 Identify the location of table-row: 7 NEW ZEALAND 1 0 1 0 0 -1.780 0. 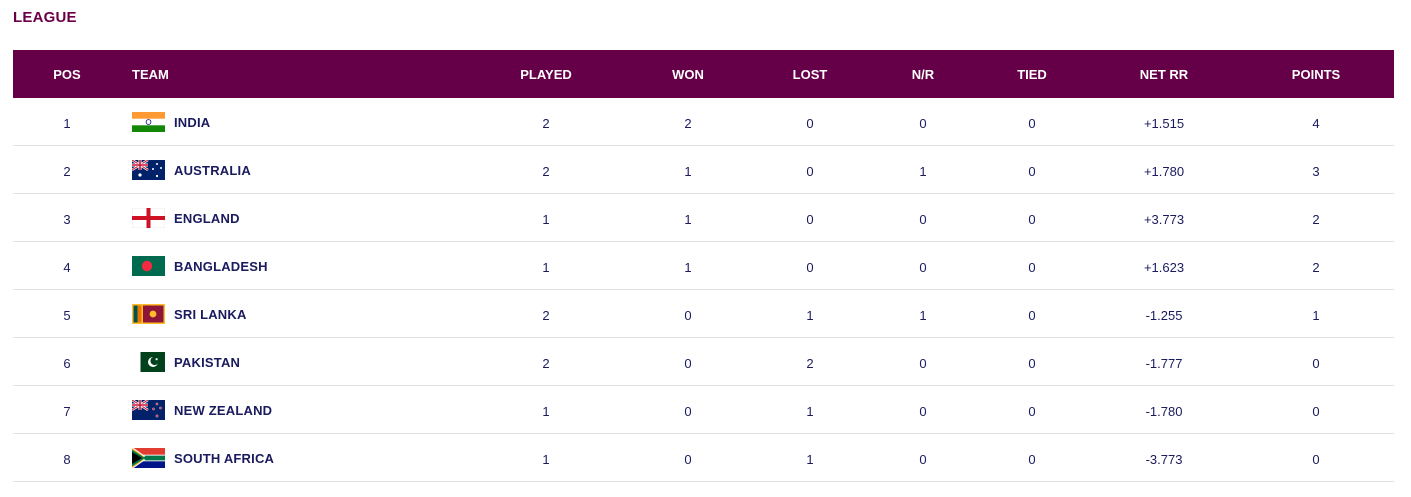
(703, 410).